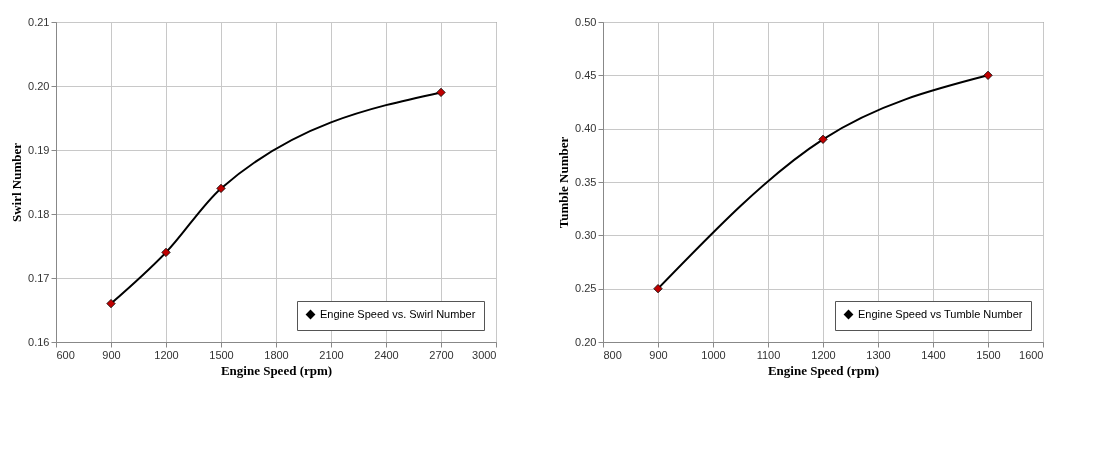 The height and width of the screenshot is (453, 1118). What do you see at coordinates (331, 354) in the screenshot?
I see `x-tick-label: 2100` at bounding box center [331, 354].